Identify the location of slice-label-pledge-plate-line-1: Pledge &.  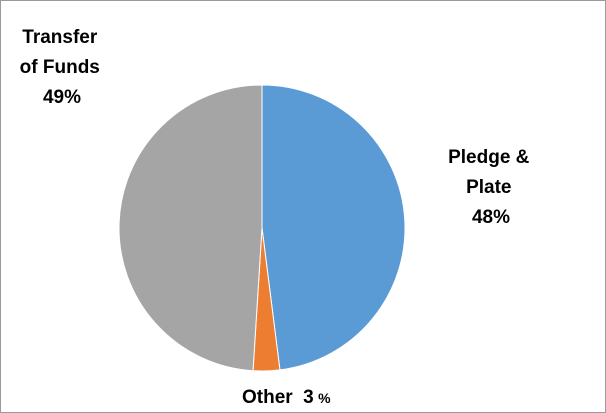
(489, 157).